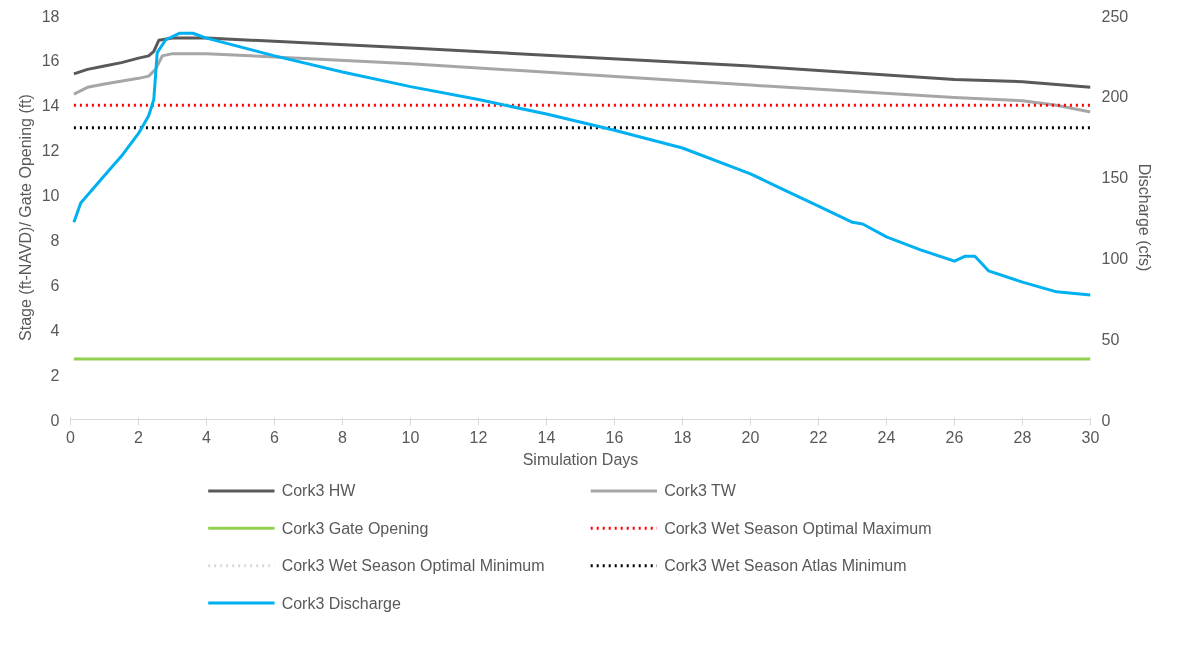  What do you see at coordinates (55, 420) in the screenshot?
I see `y-tick-label: 0` at bounding box center [55, 420].